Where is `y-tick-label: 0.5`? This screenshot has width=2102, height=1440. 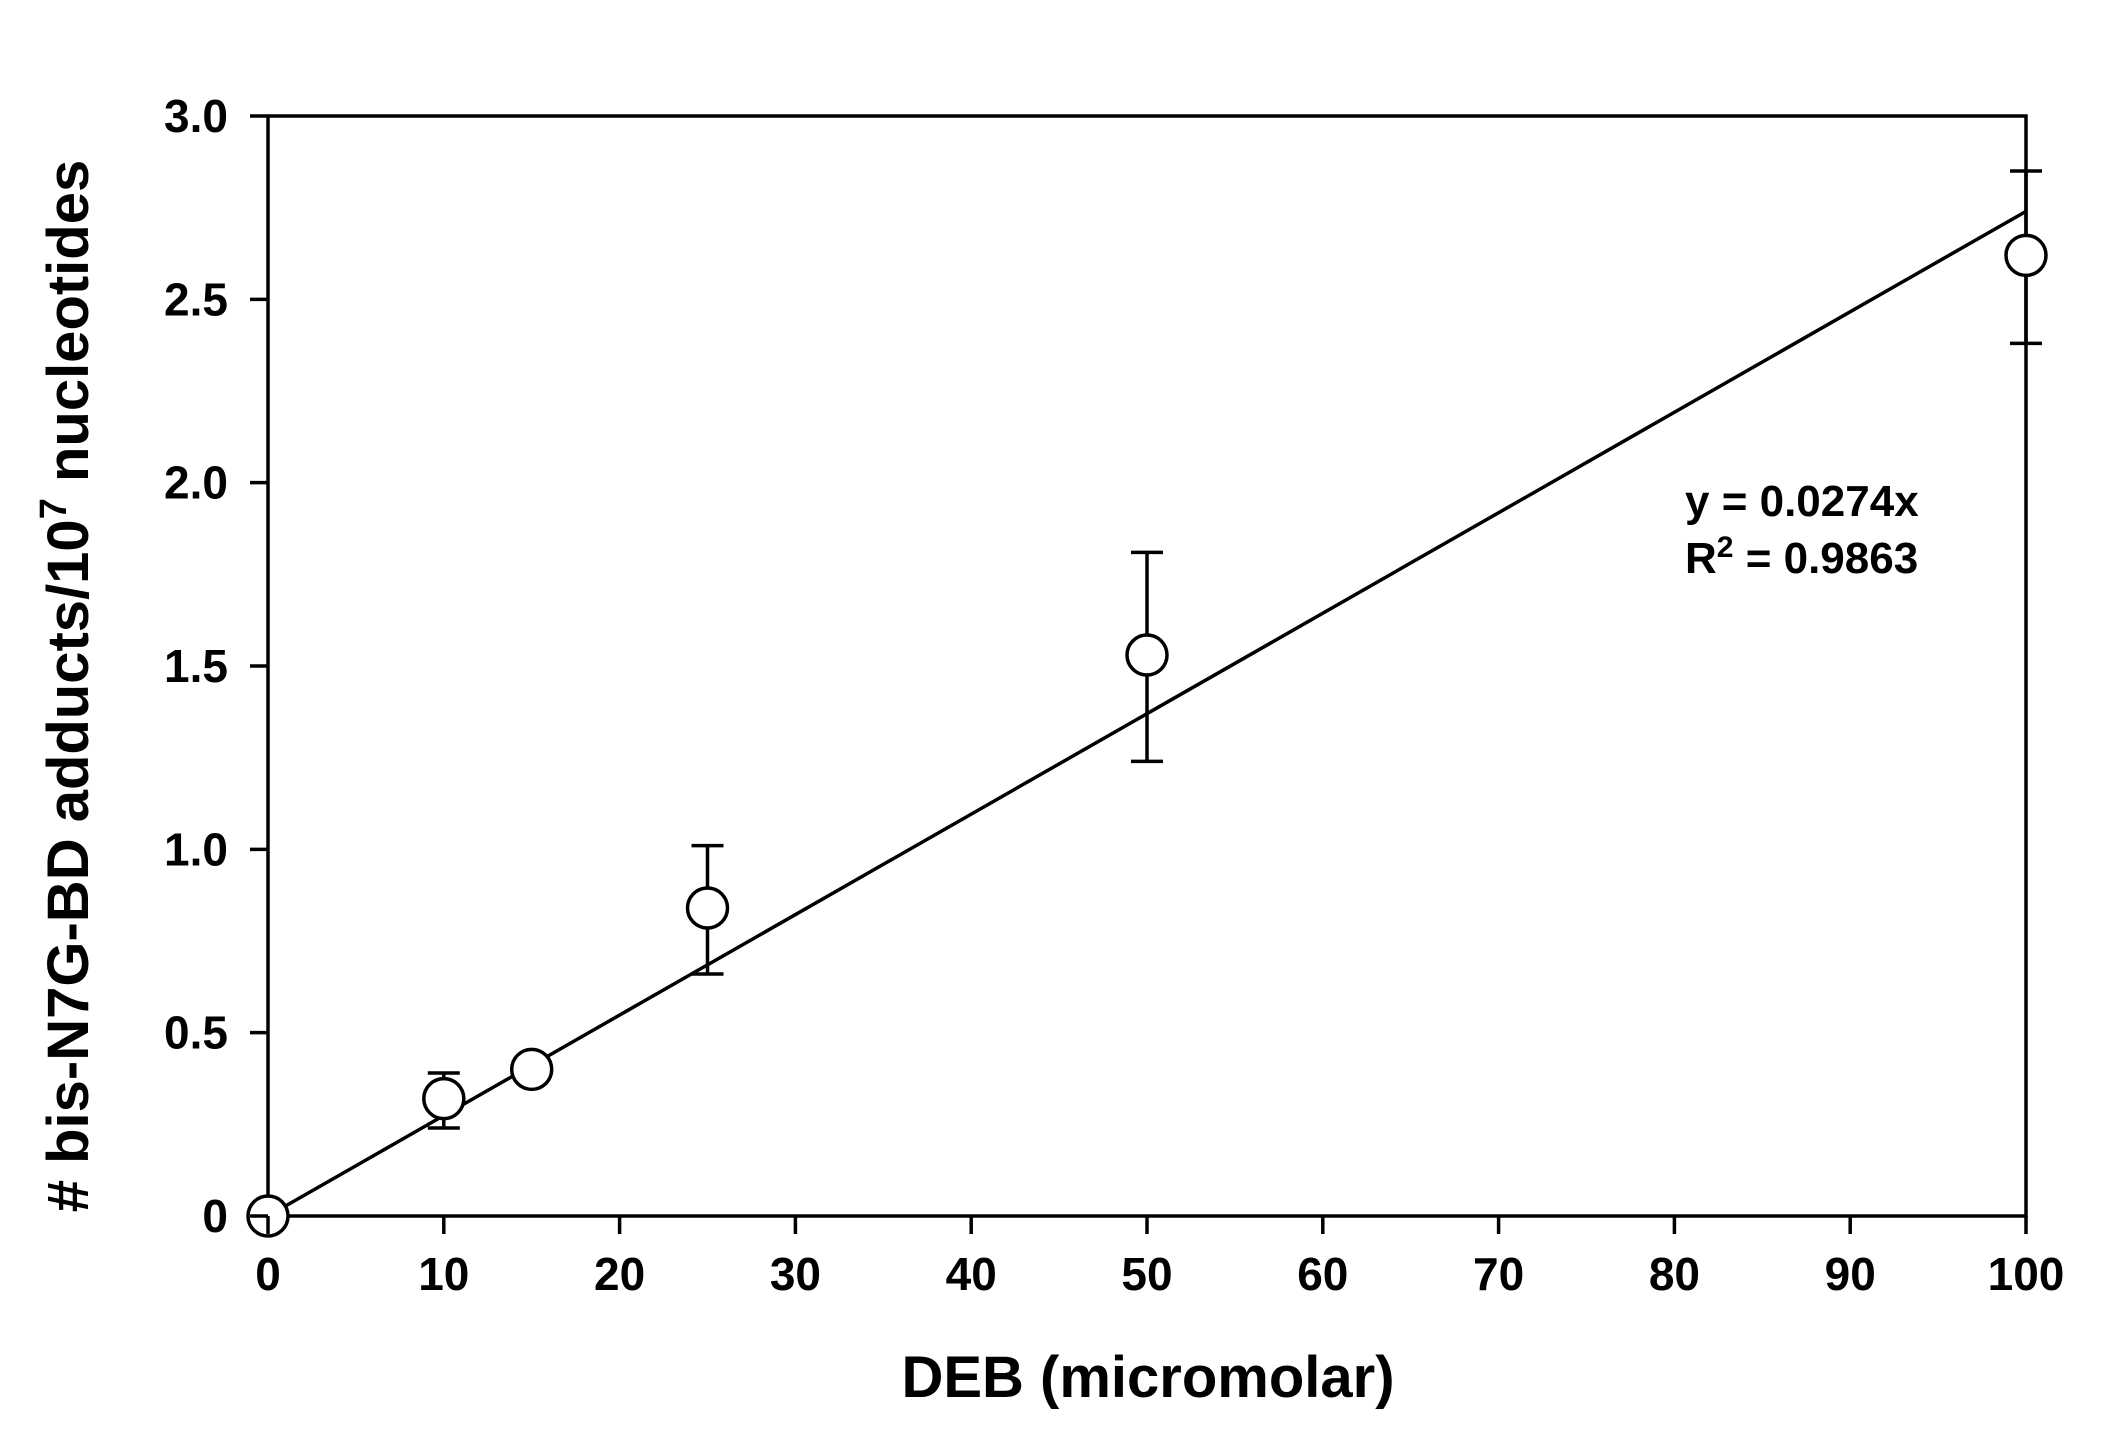 y-tick-label: 0.5 is located at coordinates (196, 1033).